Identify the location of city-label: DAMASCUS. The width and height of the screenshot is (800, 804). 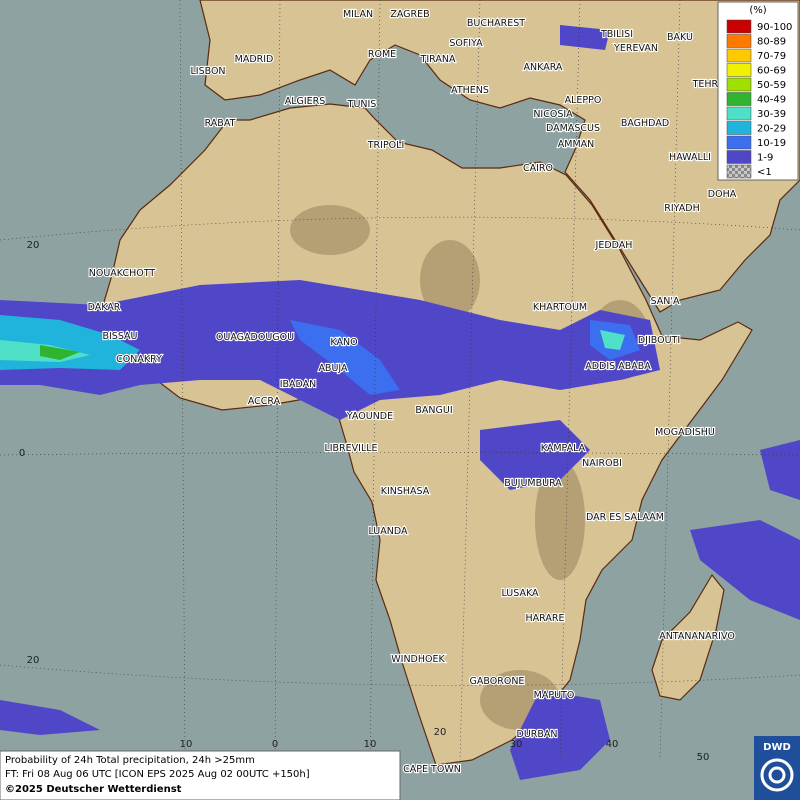
(573, 128).